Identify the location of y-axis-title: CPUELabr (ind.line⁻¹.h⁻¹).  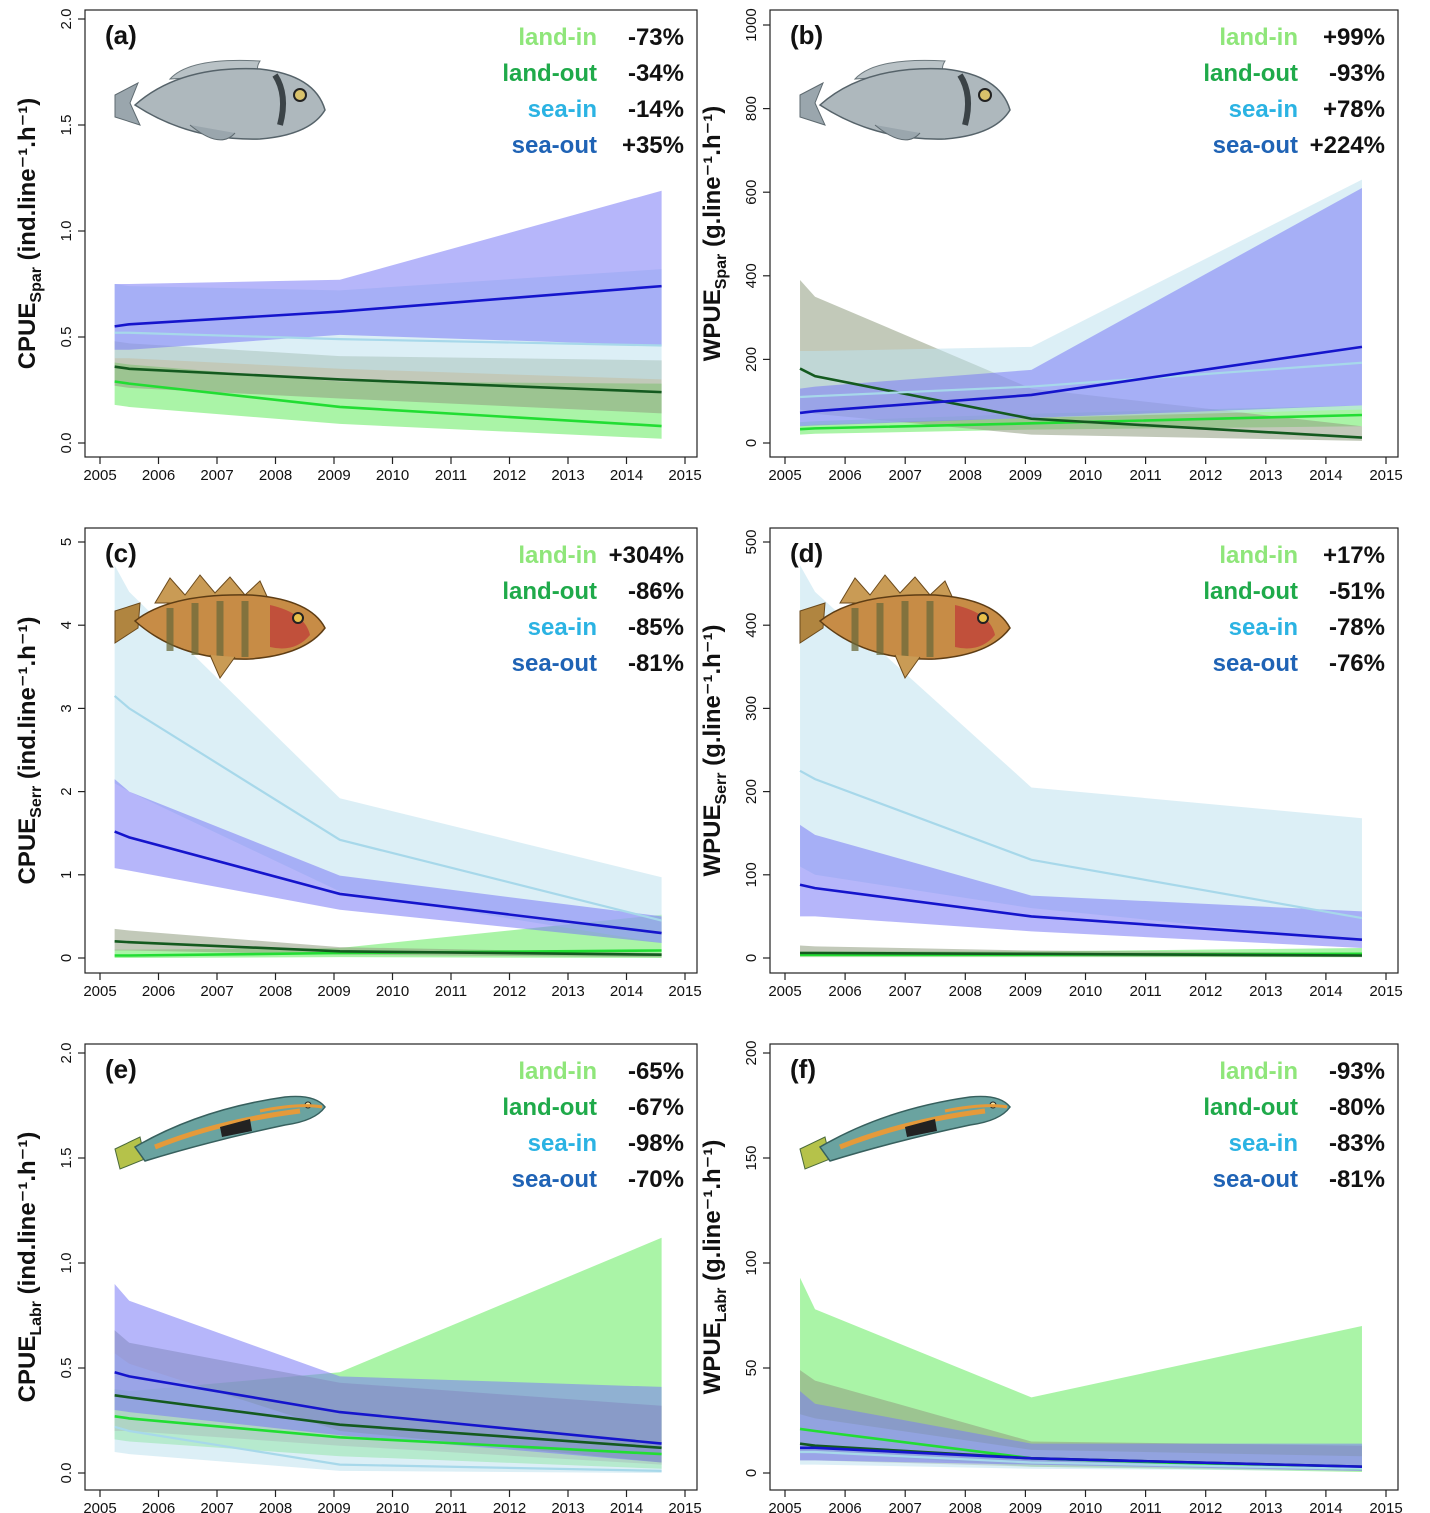
(29, 1267).